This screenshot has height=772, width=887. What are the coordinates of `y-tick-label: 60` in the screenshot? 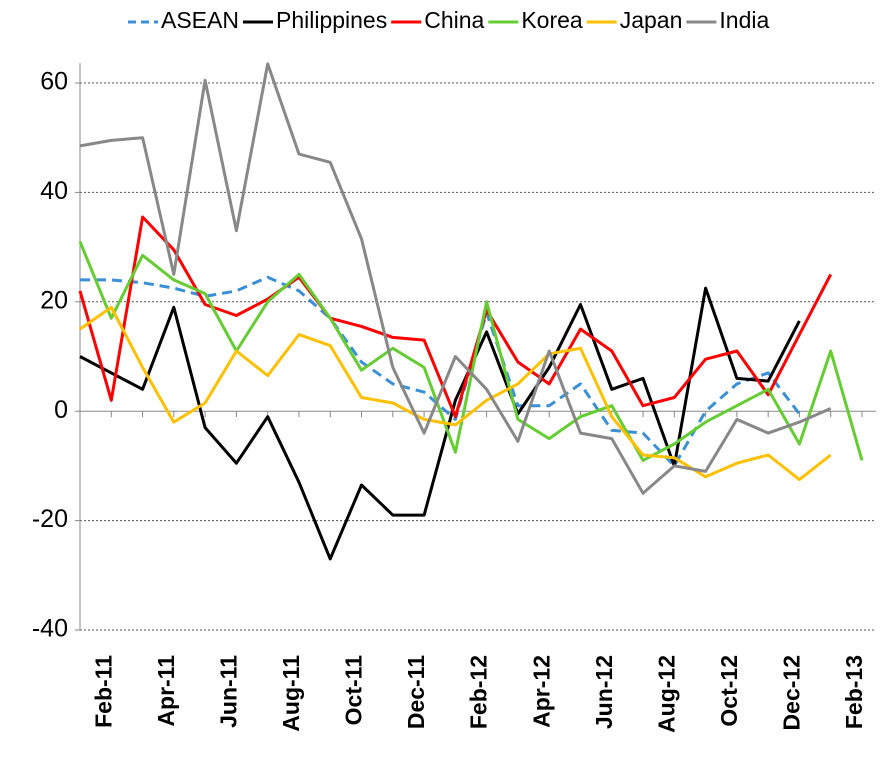 It's located at (54, 82).